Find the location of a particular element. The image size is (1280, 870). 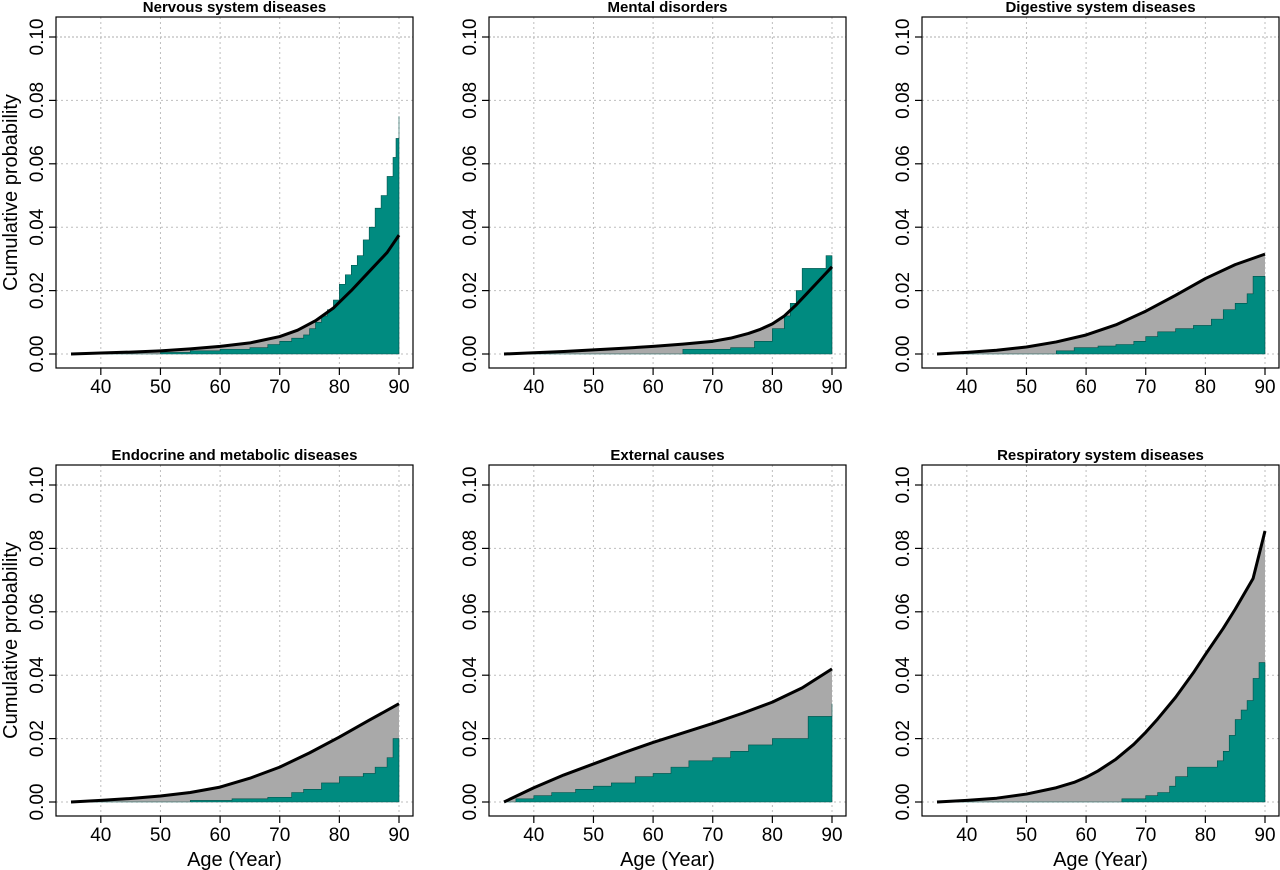

panel-title: Endocrine and metabolic diseases is located at coordinates (235, 455).